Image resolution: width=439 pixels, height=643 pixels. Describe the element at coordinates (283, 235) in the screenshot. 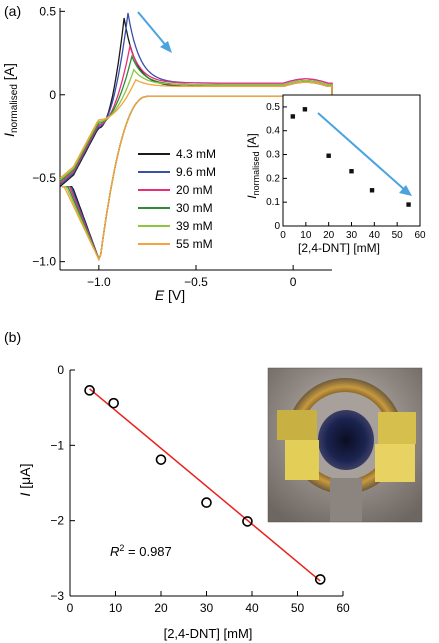

I see `inset-x-tick-label: 0` at that location.